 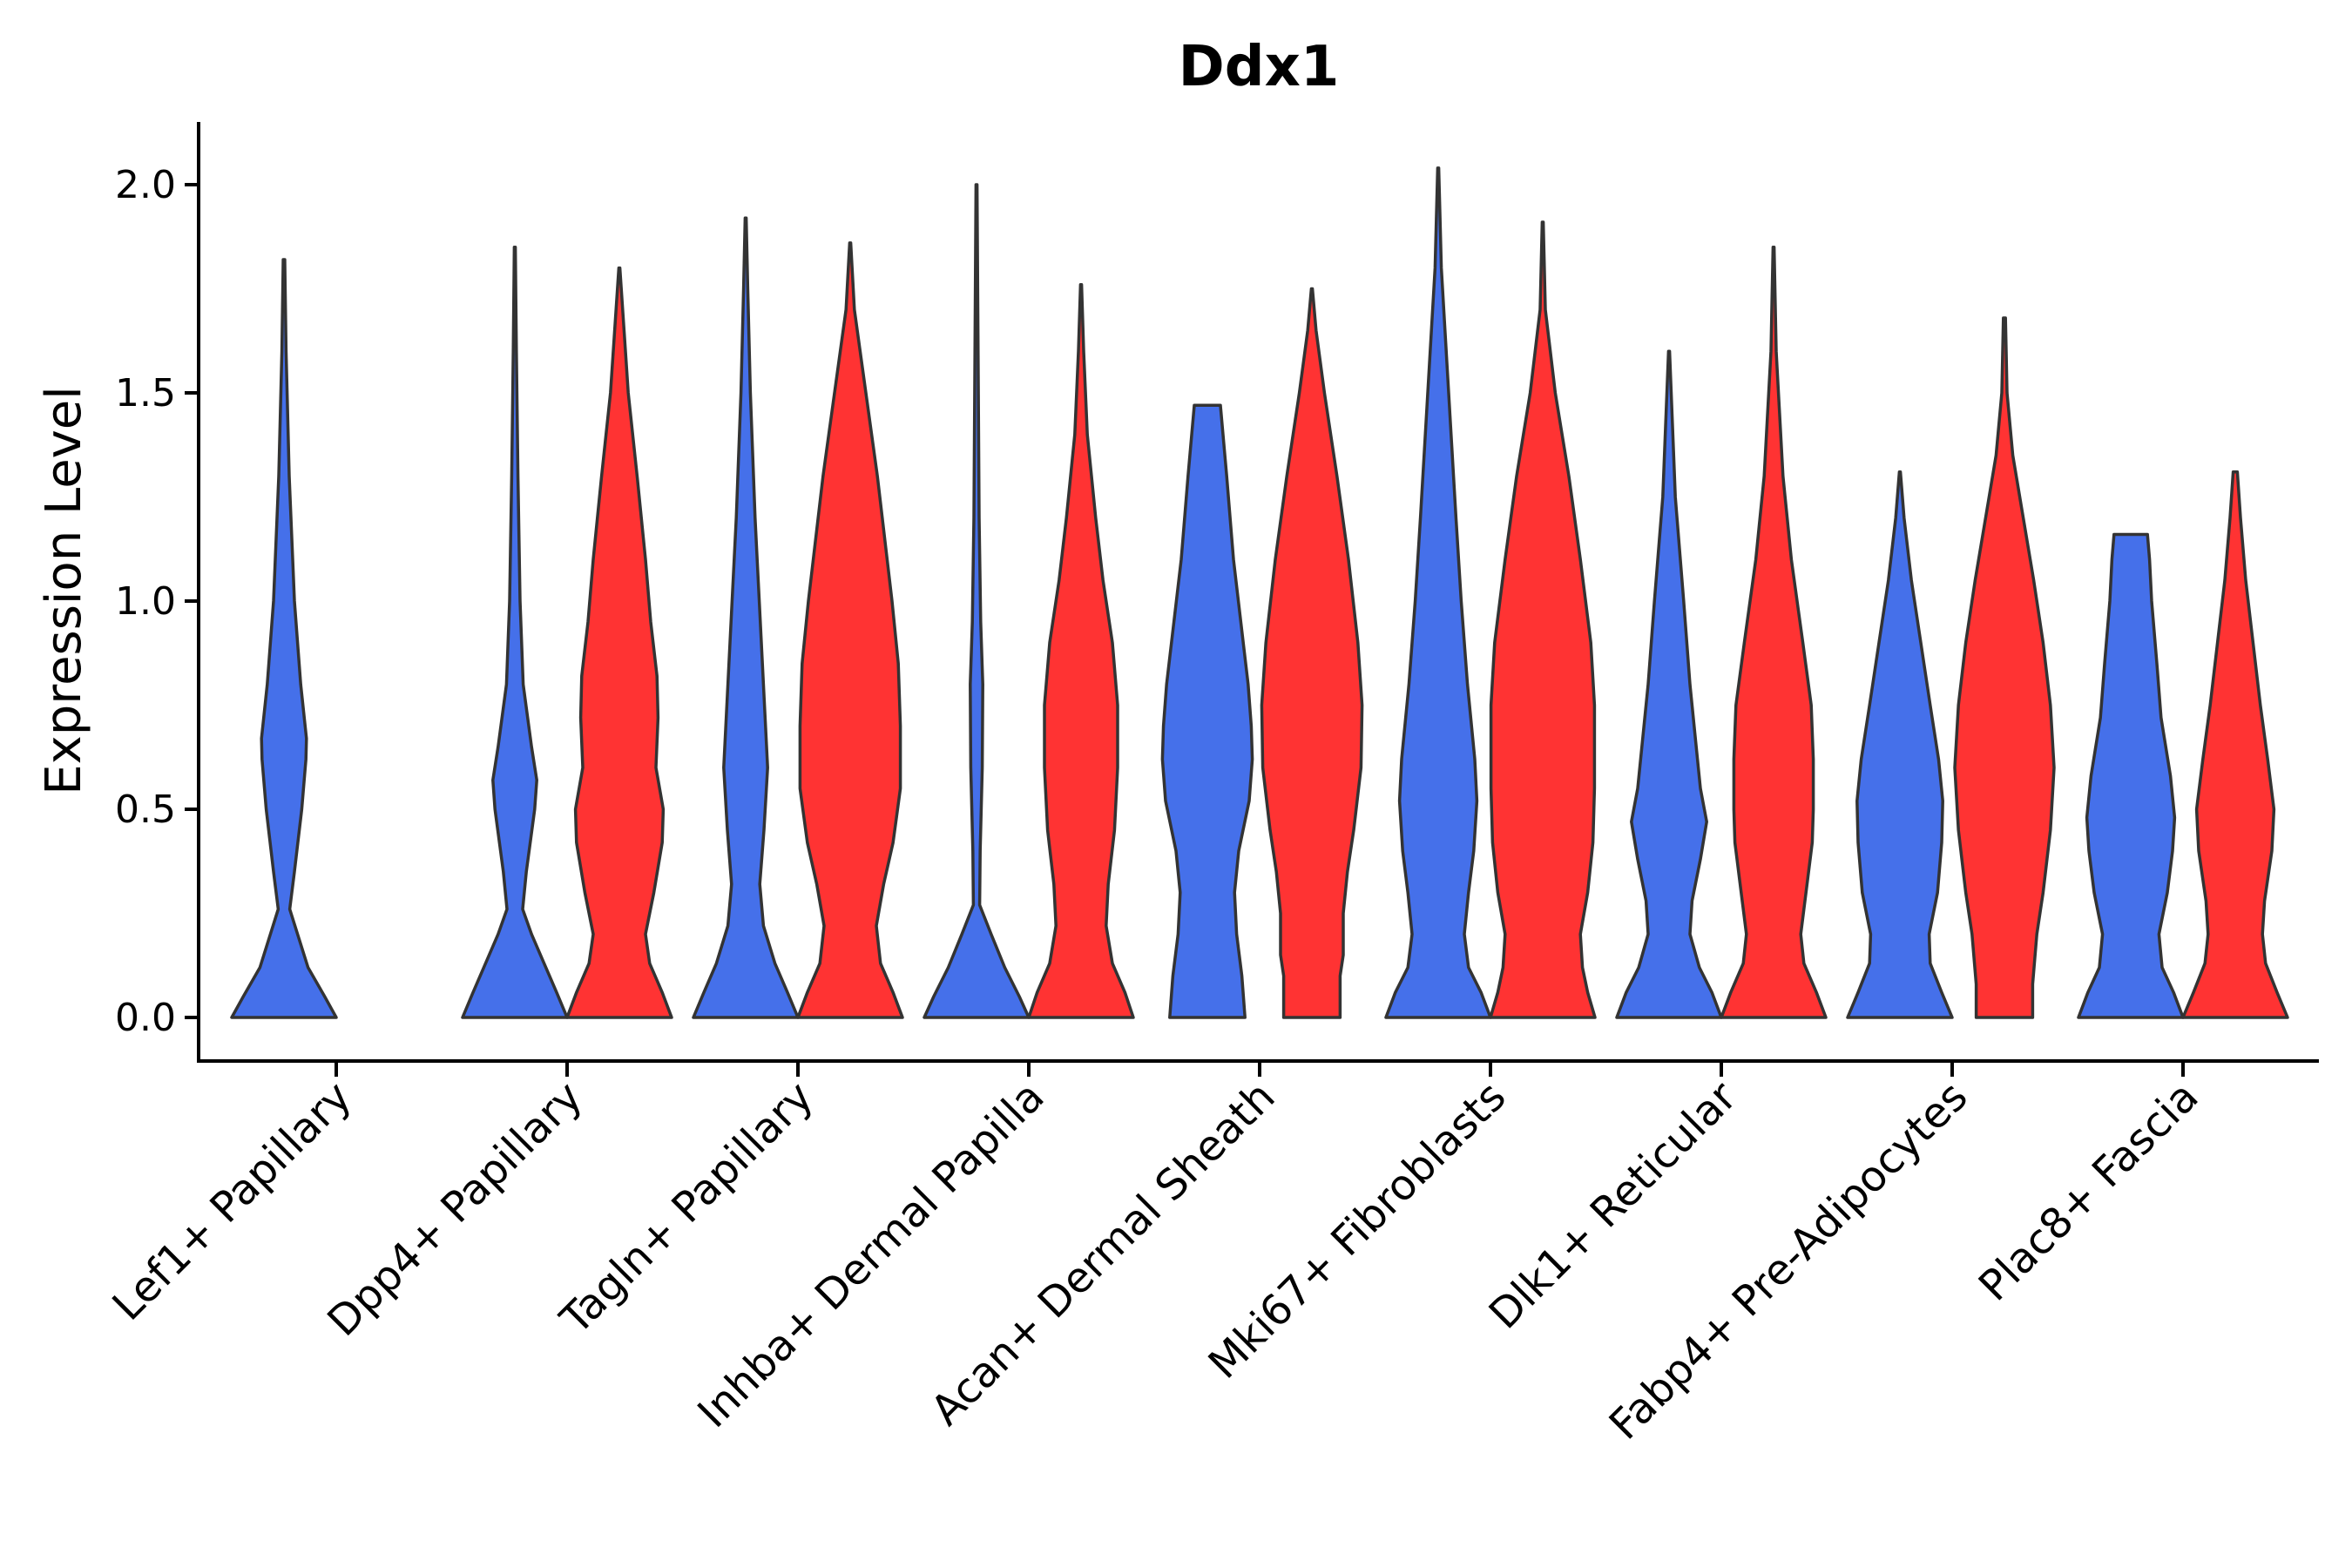 I want to click on chart-title: Ddx1, so click(x=1260, y=67).